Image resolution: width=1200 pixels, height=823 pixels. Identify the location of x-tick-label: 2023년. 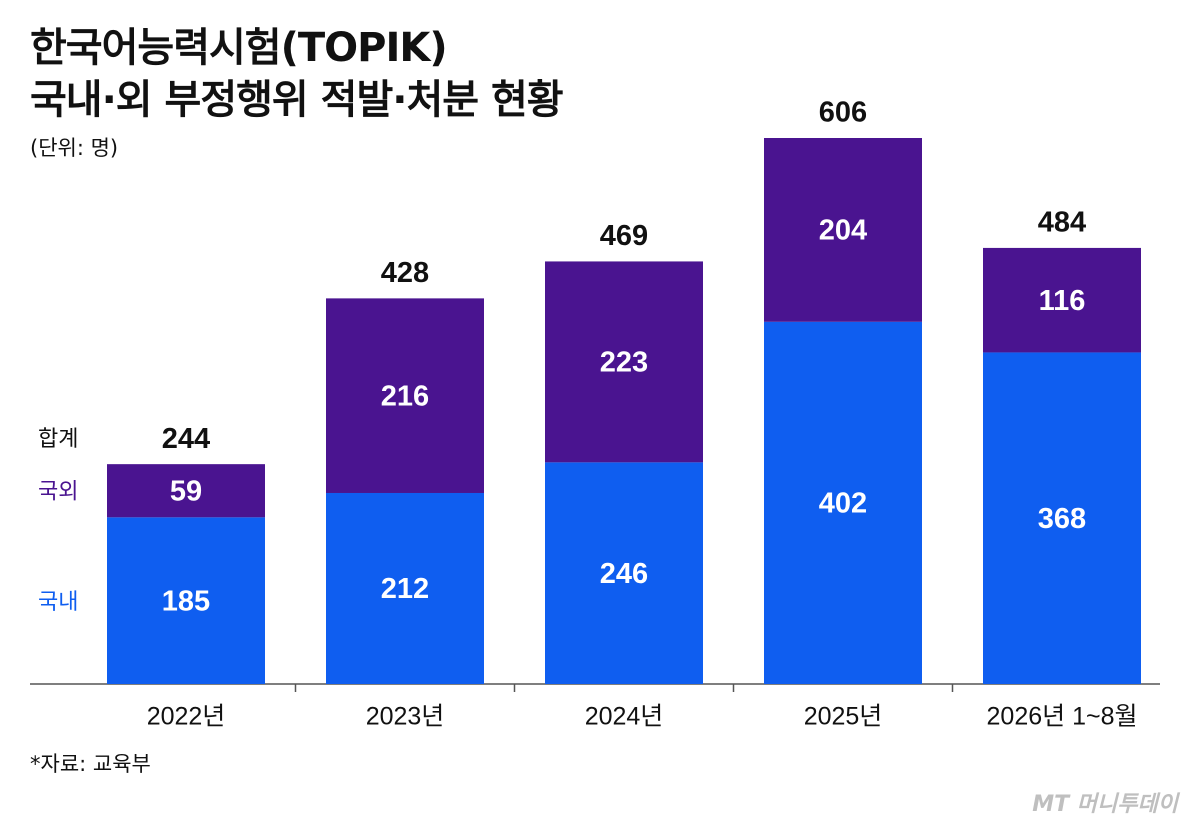
(405, 717).